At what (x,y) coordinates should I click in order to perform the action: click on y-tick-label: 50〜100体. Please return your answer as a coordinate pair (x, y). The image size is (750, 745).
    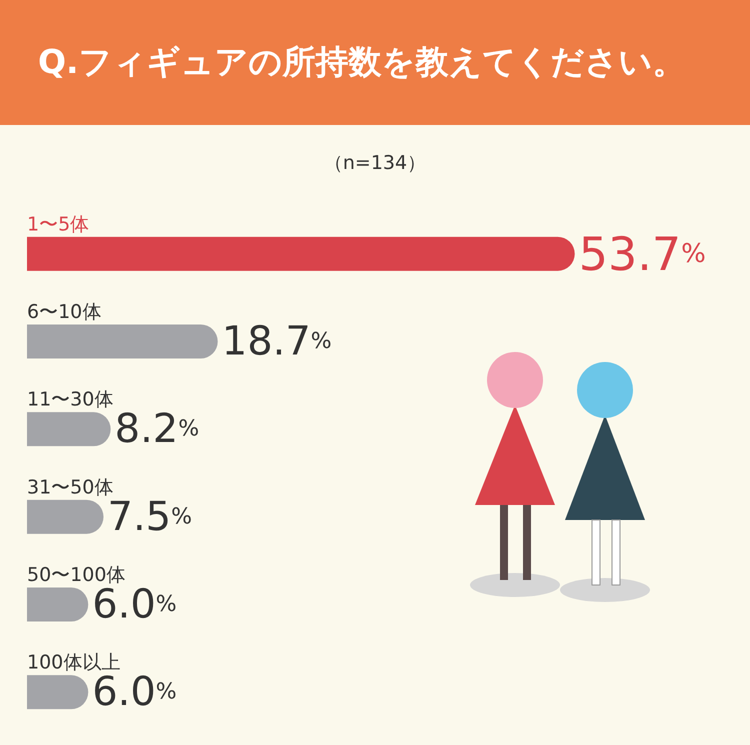
    Looking at the image, I should click on (76, 575).